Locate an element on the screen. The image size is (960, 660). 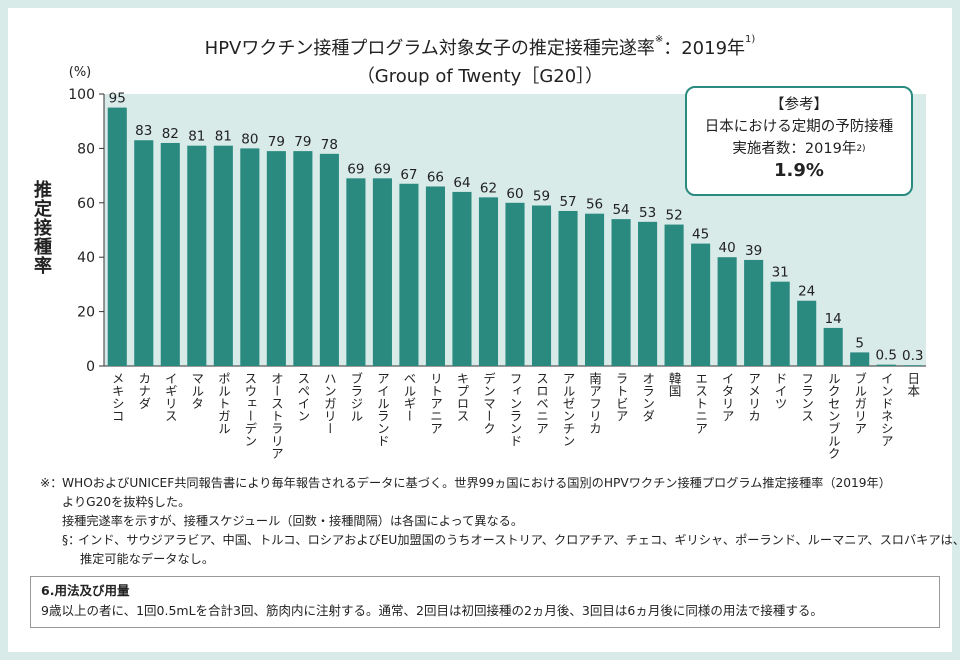
bar-value-label: 64 is located at coordinates (461, 183).